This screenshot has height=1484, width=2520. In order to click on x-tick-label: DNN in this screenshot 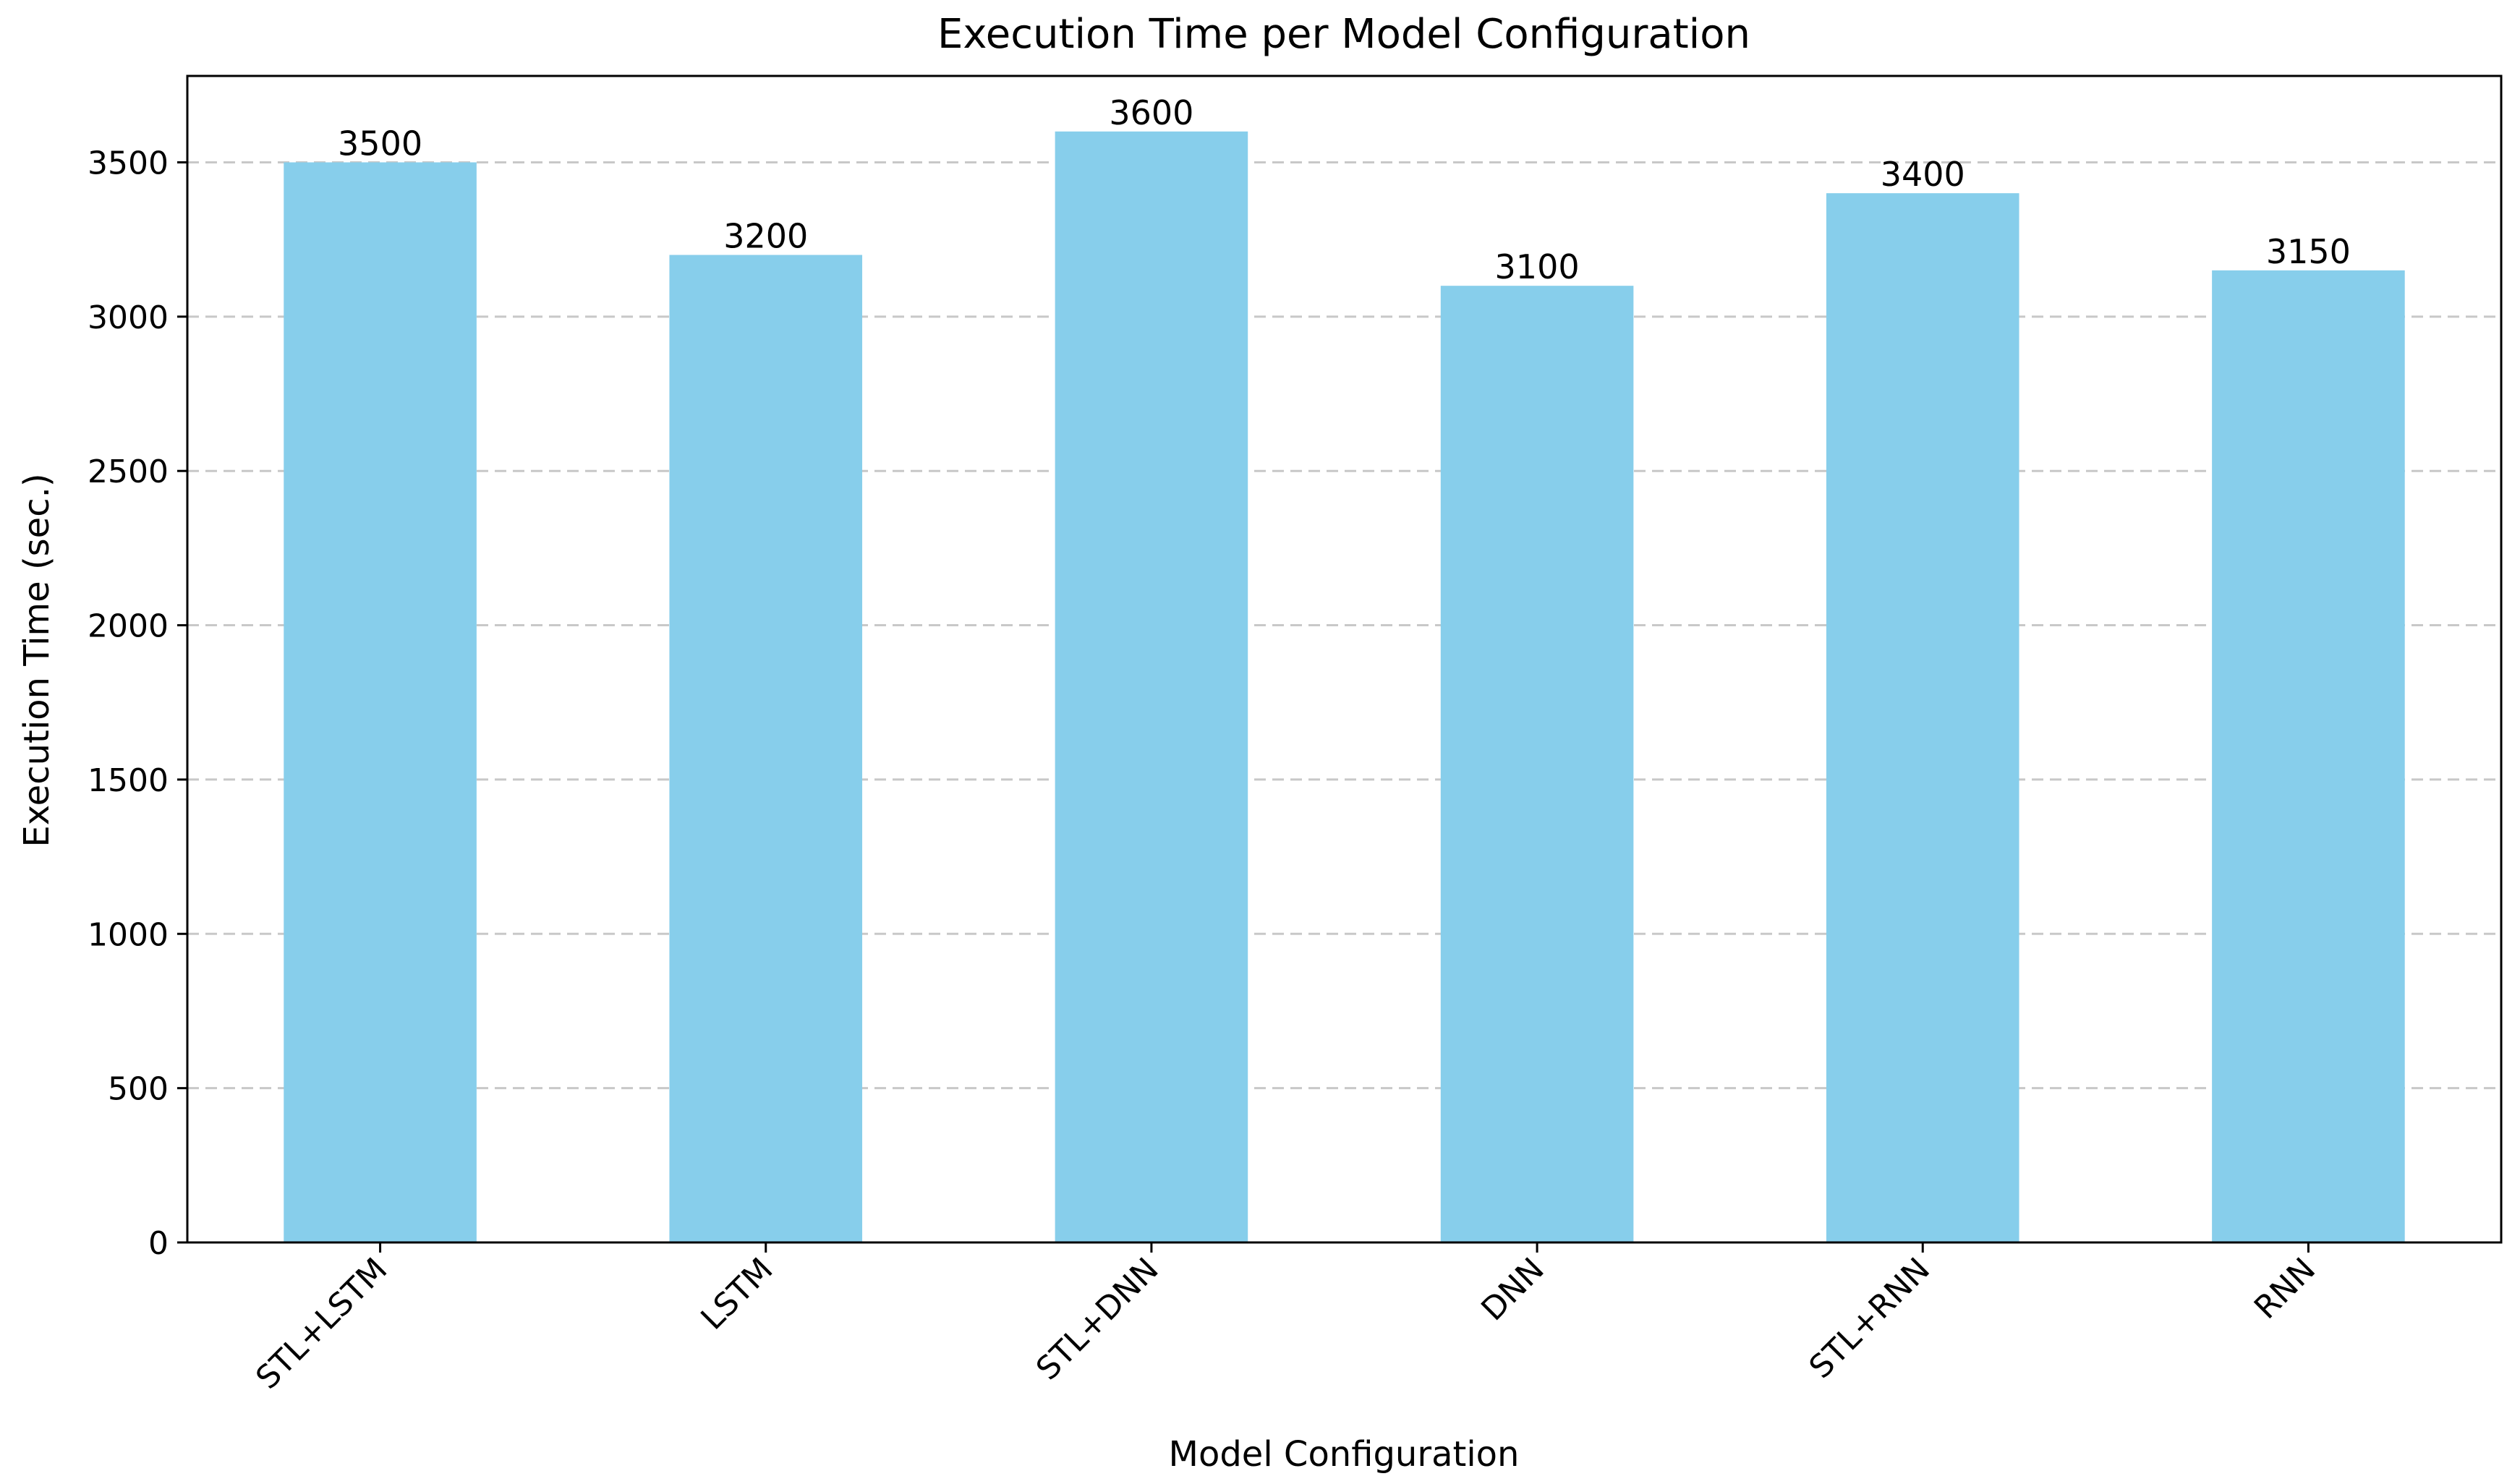, I will do `click(1513, 1290)`.